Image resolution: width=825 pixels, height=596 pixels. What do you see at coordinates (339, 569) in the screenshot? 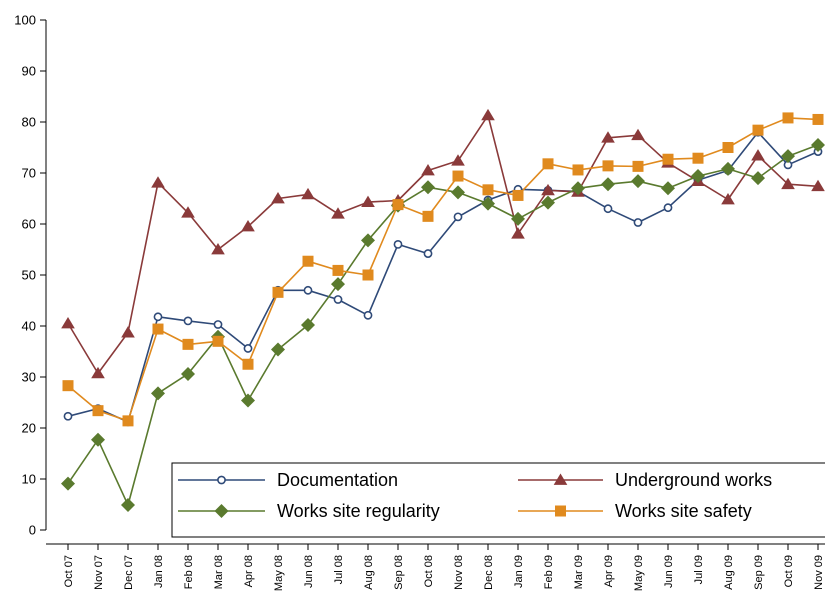
I see `x-tick-label: Jul 08` at bounding box center [339, 569].